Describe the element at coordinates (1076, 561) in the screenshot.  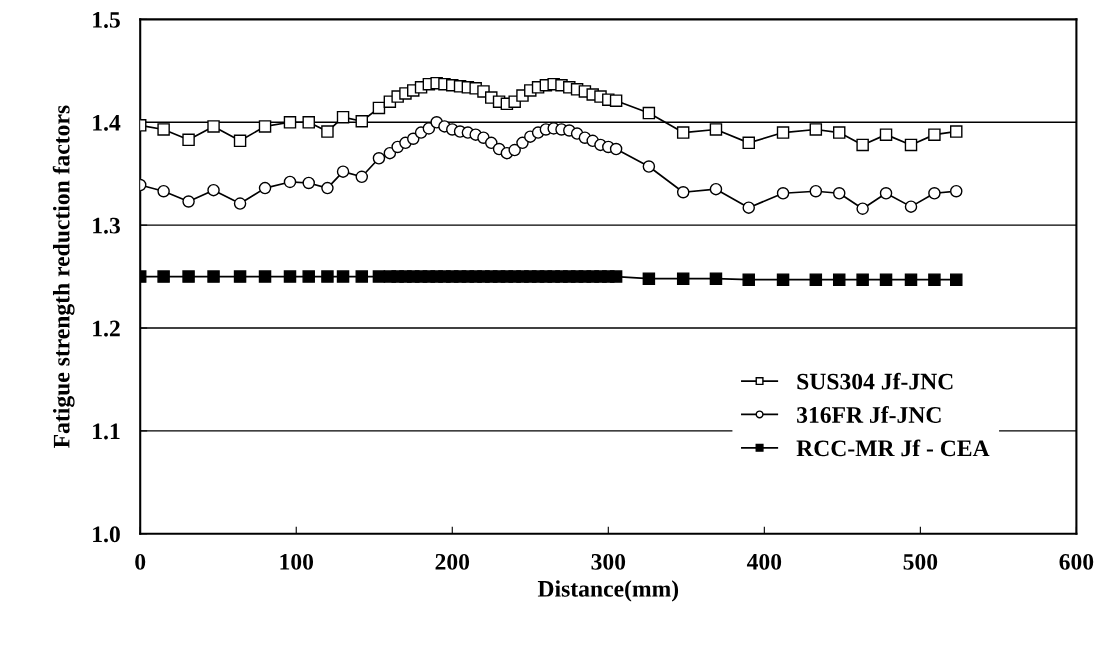
I see `x-tick-label: 600` at that location.